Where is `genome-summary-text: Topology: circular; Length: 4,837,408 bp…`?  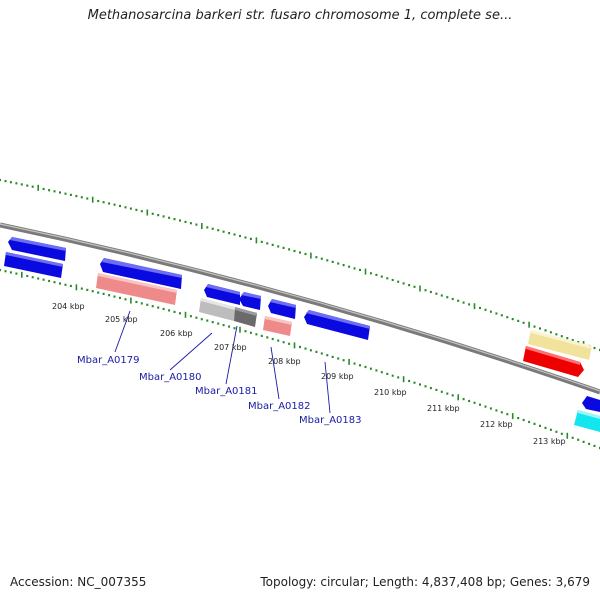 genome-summary-text: Topology: circular; Length: 4,837,408 bp… is located at coordinates (425, 582).